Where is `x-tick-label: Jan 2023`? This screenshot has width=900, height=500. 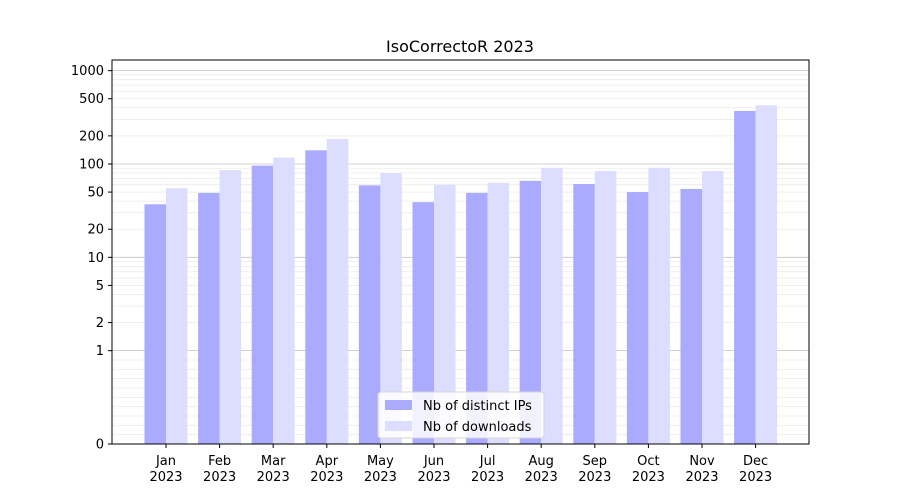
x-tick-label: Jan 2023 is located at coordinates (165, 469).